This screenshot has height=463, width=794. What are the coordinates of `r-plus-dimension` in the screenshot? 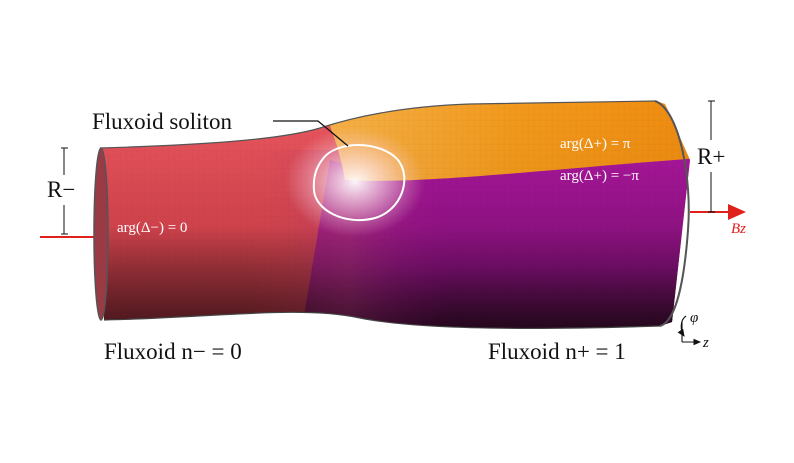 It's located at (711, 156).